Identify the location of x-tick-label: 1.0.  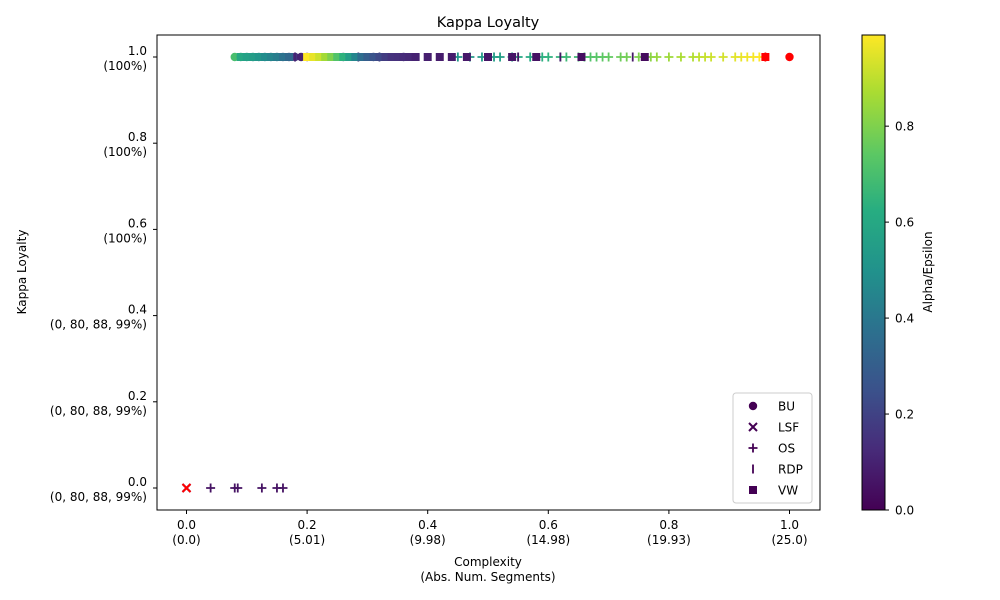
(789, 525).